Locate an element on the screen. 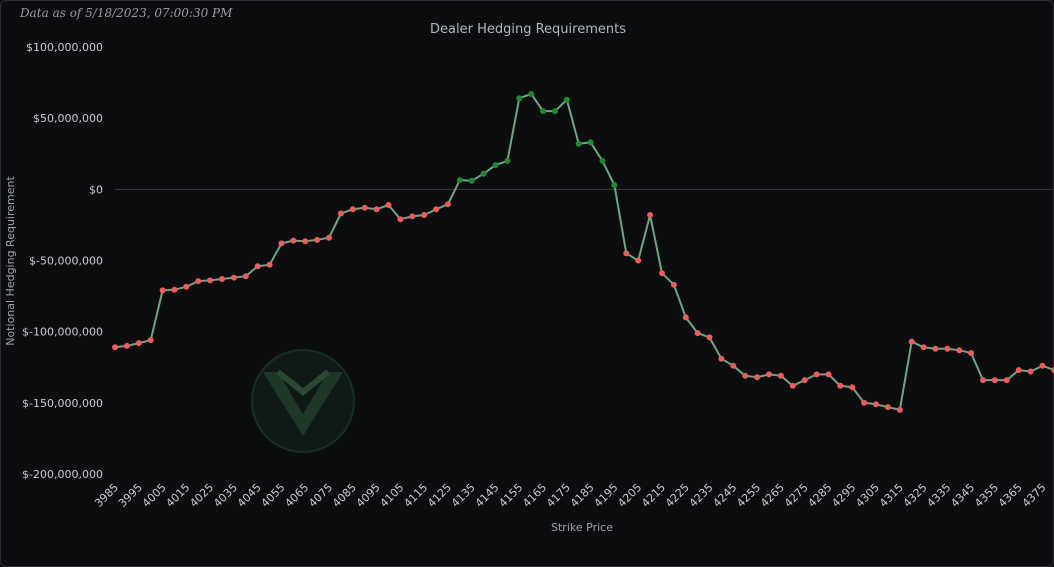  x-tick-label: 4085 is located at coordinates (344, 495).